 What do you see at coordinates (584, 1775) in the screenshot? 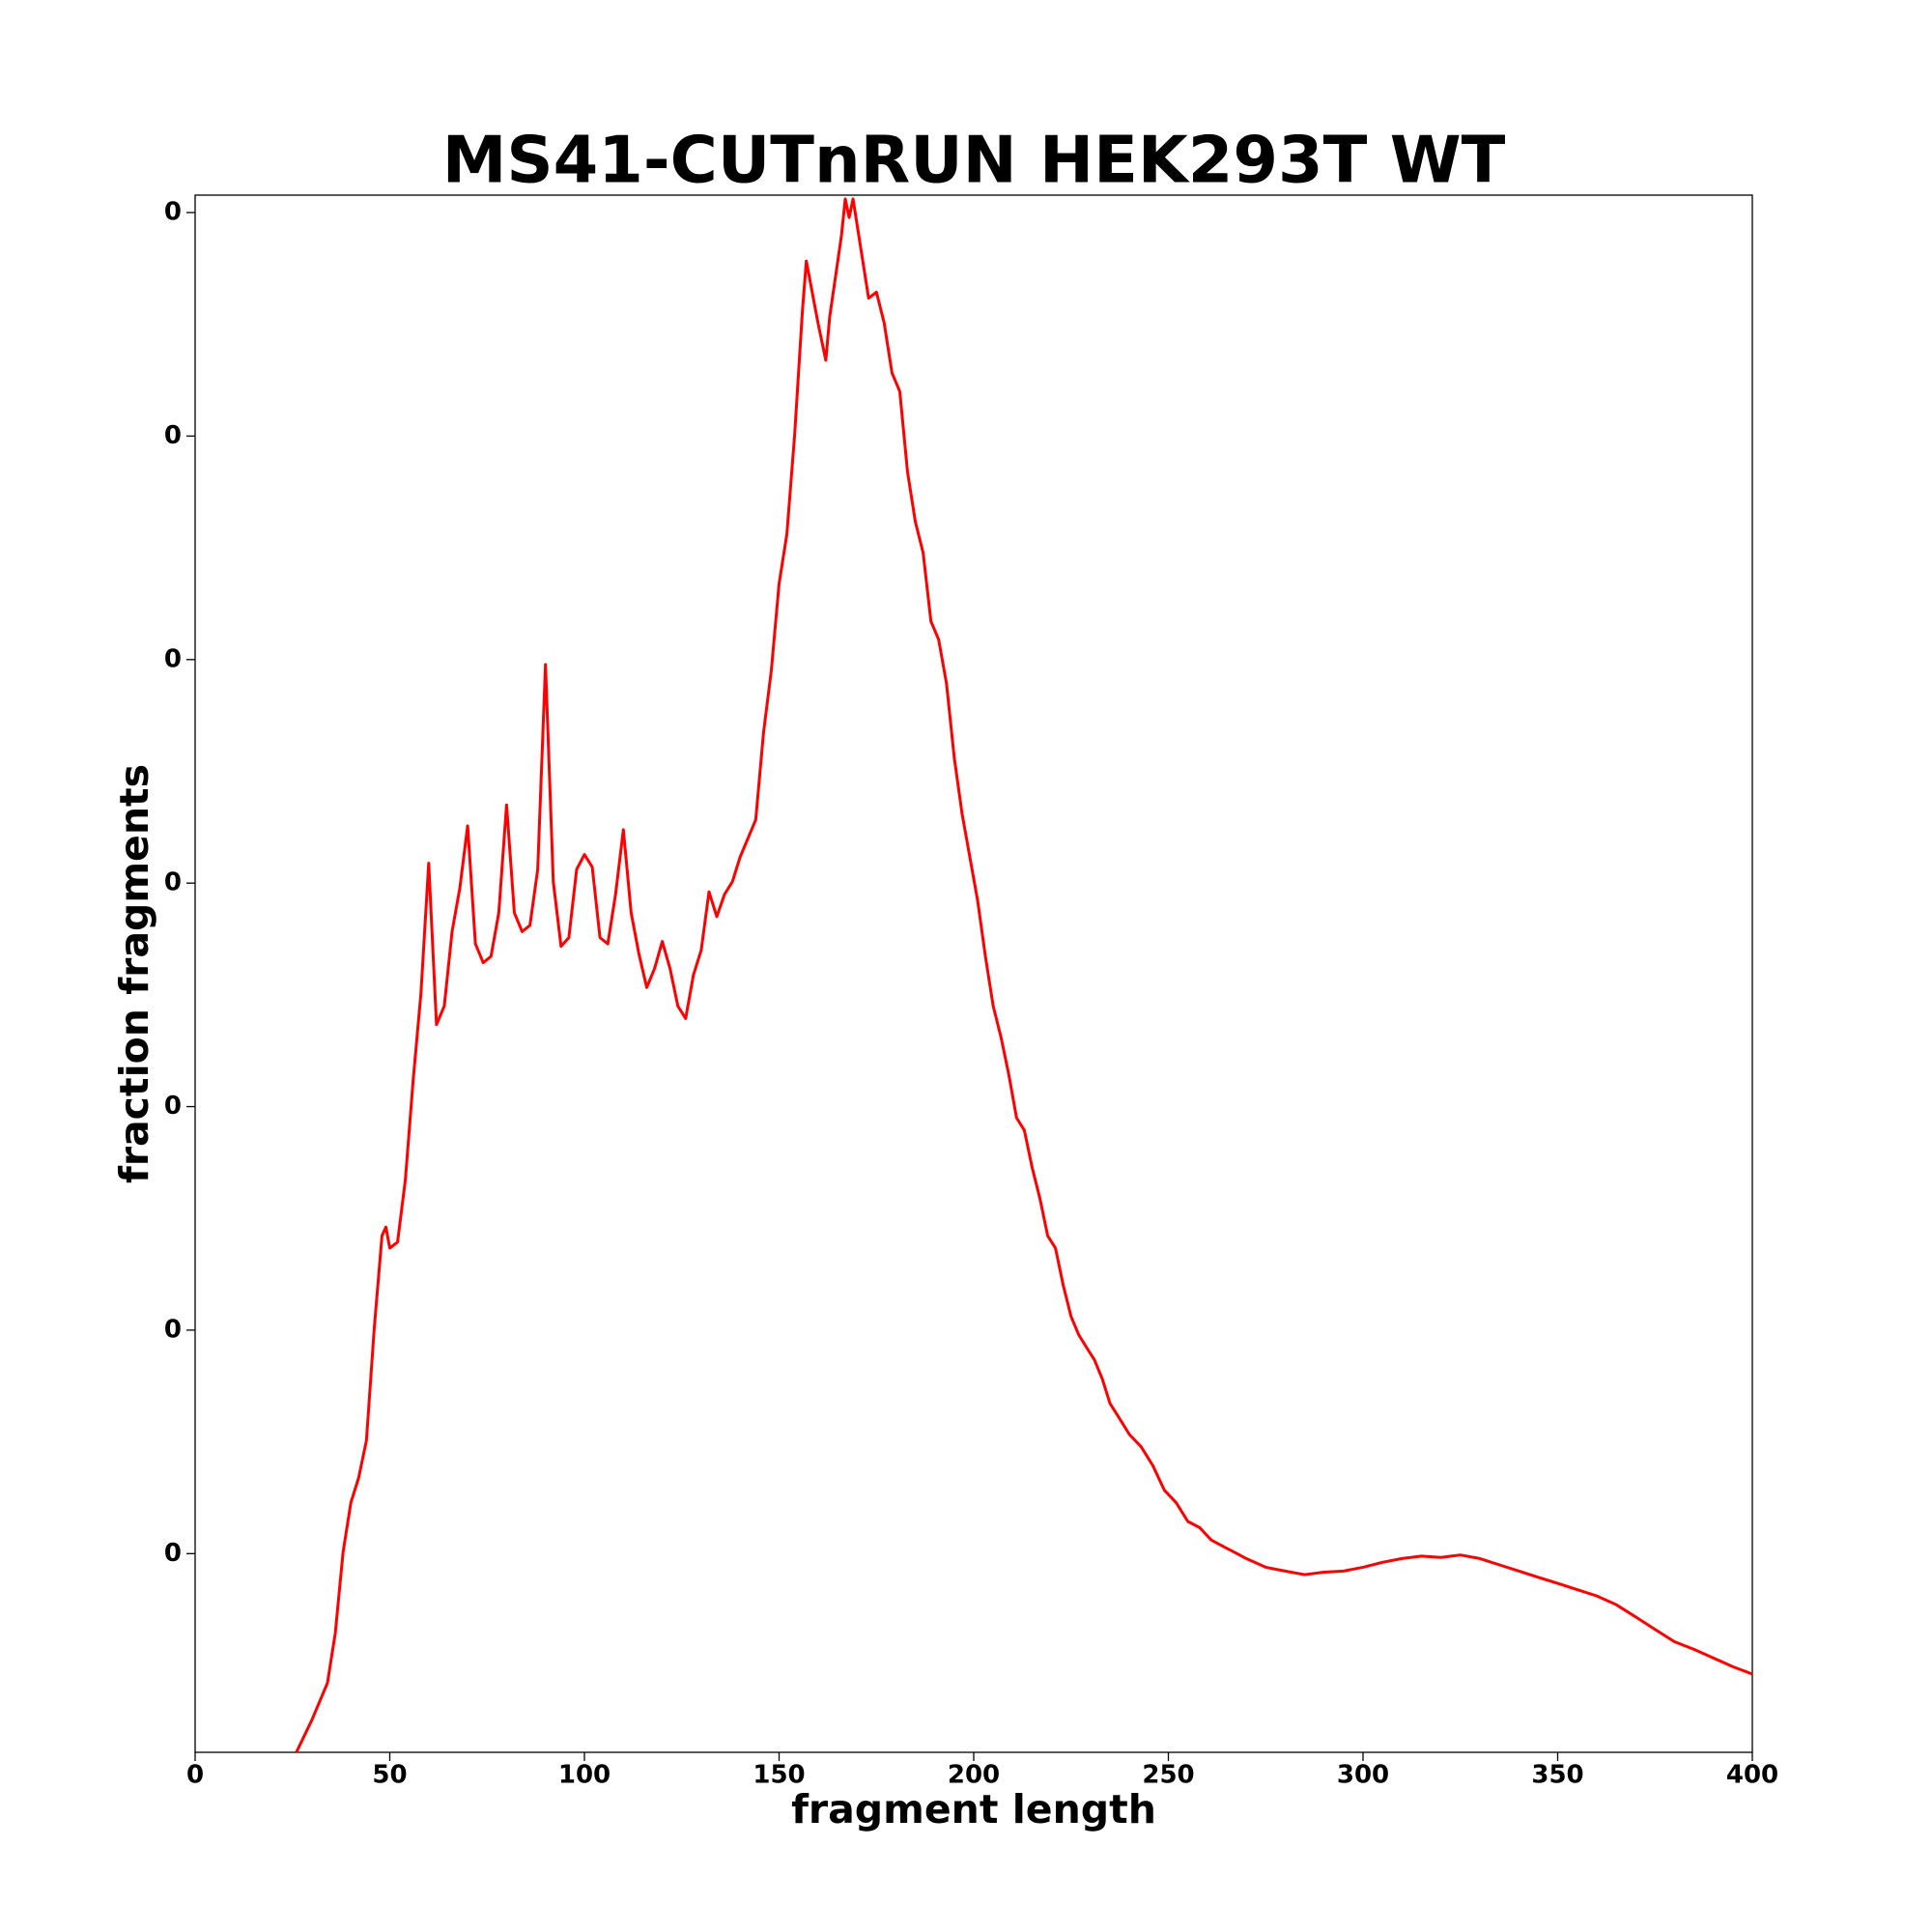
I see `x-tick-label: 100` at bounding box center [584, 1775].